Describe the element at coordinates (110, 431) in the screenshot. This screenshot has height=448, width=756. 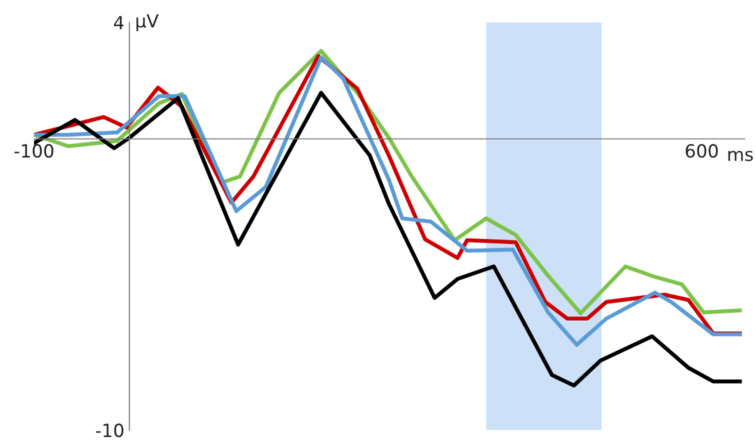
I see `y-tick-label: -10` at that location.